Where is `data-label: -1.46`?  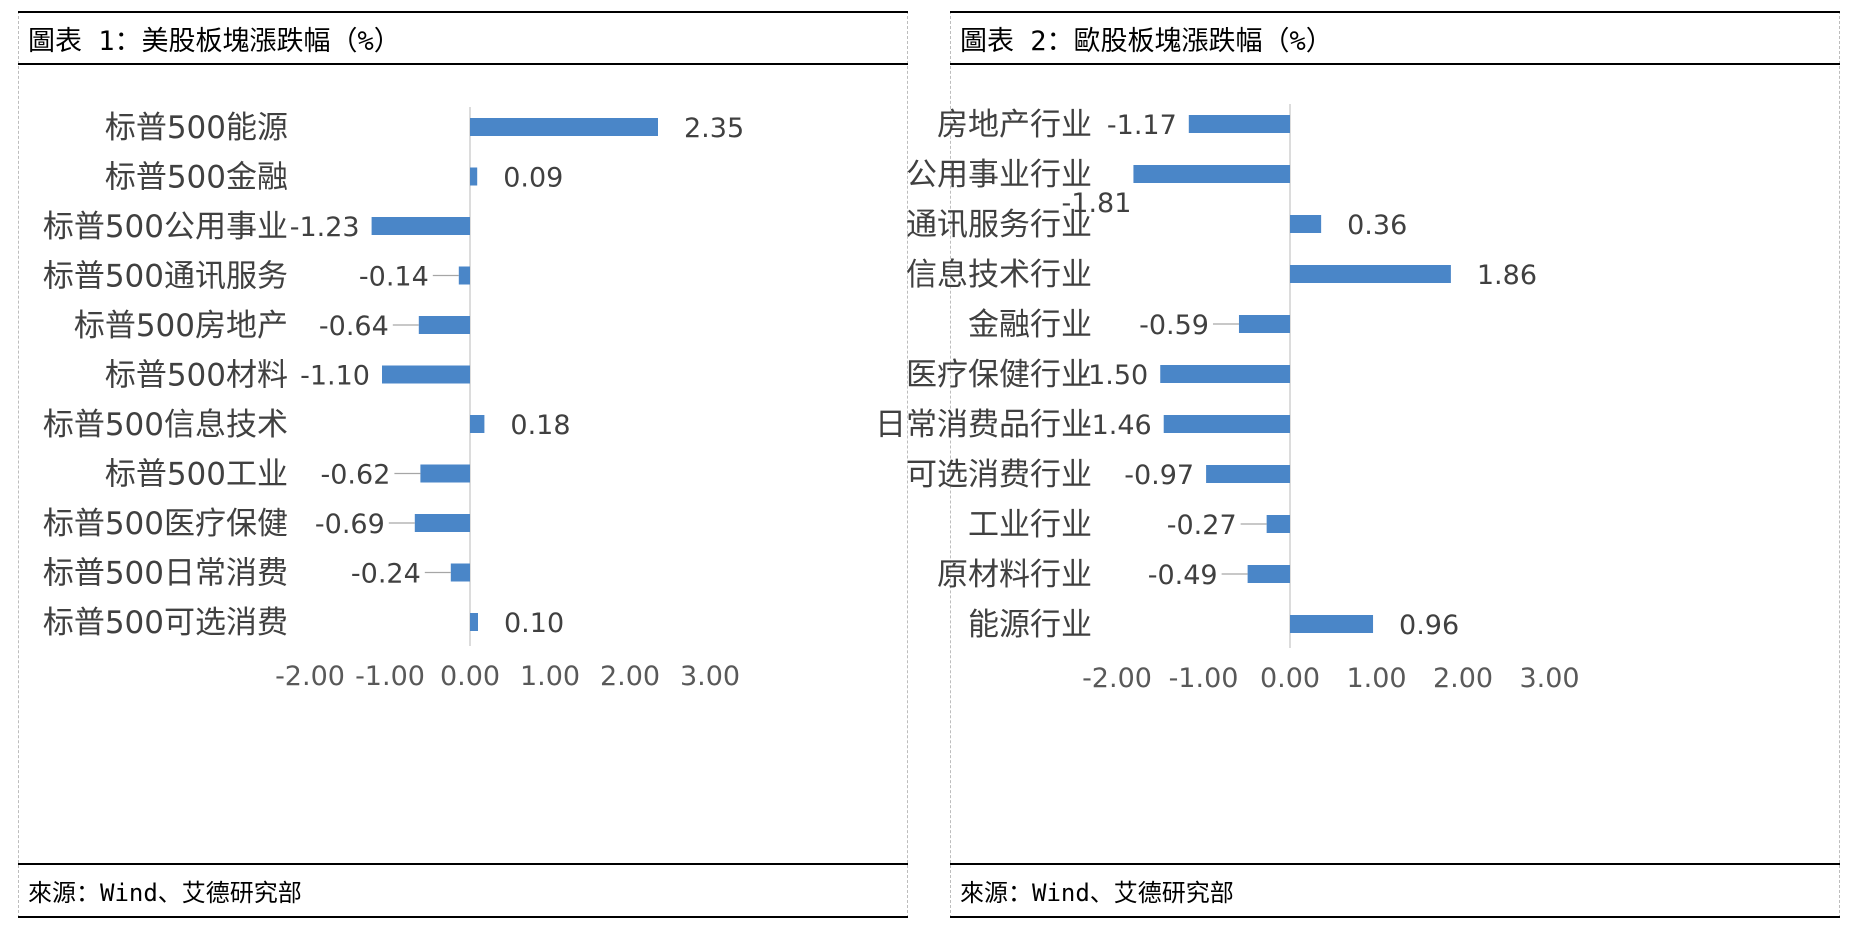
data-label: -1.46 is located at coordinates (1117, 425).